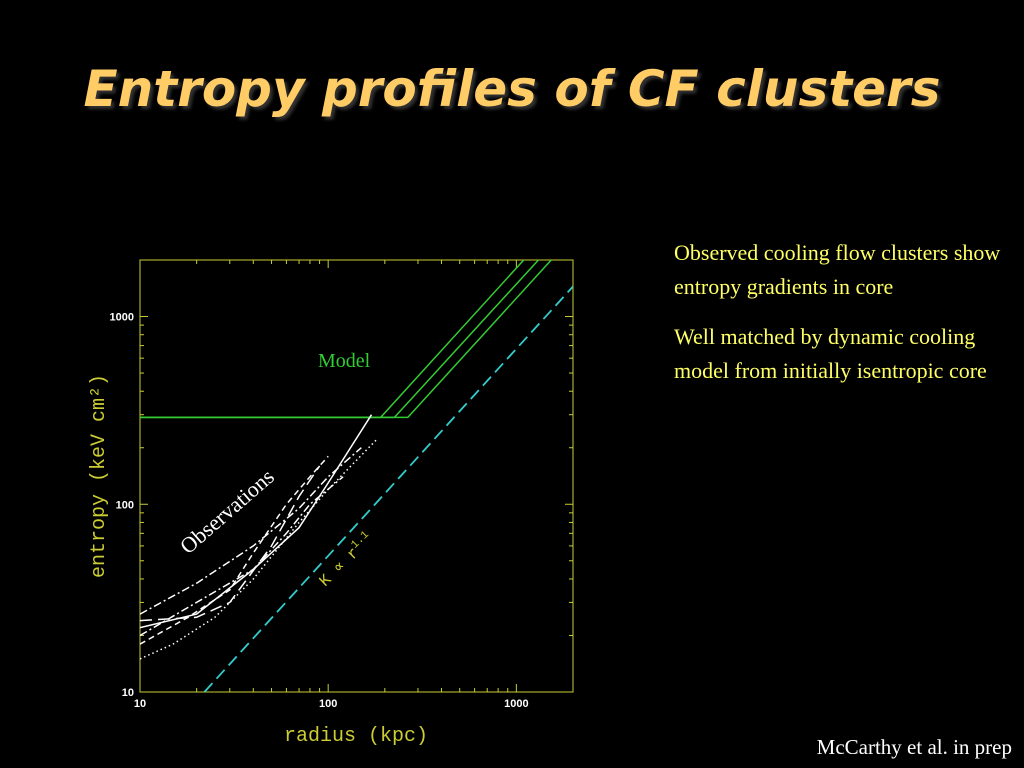 The height and width of the screenshot is (768, 1024). What do you see at coordinates (122, 318) in the screenshot?
I see `y-tick-label: 1000` at bounding box center [122, 318].